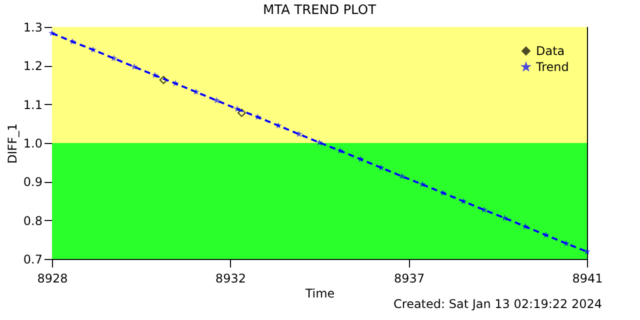 This screenshot has height=320, width=640. Describe the element at coordinates (498, 304) in the screenshot. I see `text: Created: Sat Jan 13 02:19:22 2024` at that location.